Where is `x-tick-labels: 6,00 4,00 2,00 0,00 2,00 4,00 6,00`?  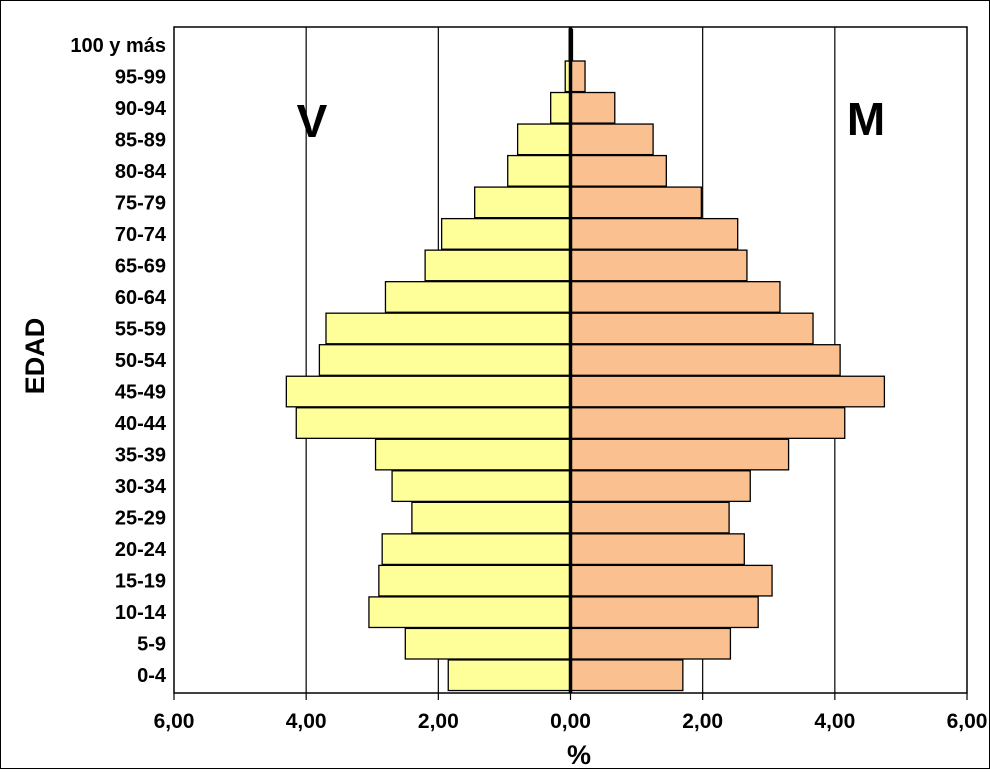
x-tick-labels: 6,00 4,00 2,00 0,00 2,00 4,00 6,00 is located at coordinates (571, 721).